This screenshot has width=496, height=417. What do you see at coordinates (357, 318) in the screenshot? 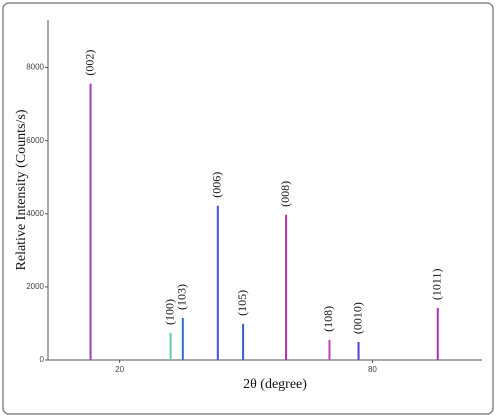
I see `peak-label: (0010)` at bounding box center [357, 318].